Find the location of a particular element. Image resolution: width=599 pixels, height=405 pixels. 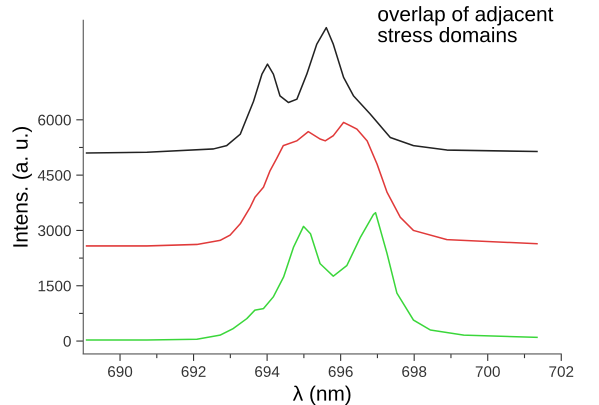

x-tick-label: 694 is located at coordinates (267, 371).